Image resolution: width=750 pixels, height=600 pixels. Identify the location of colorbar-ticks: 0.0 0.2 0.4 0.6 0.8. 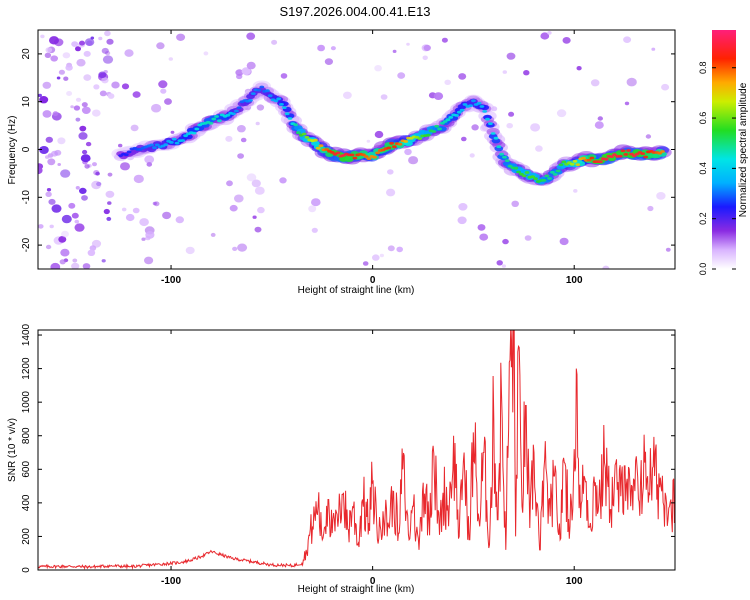
(717, 168).